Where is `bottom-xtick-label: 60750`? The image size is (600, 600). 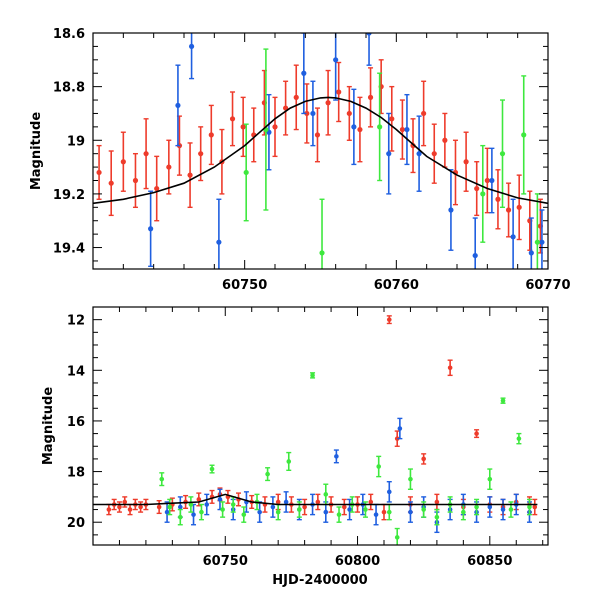 bottom-xtick-label: 60750 is located at coordinates (225, 561).